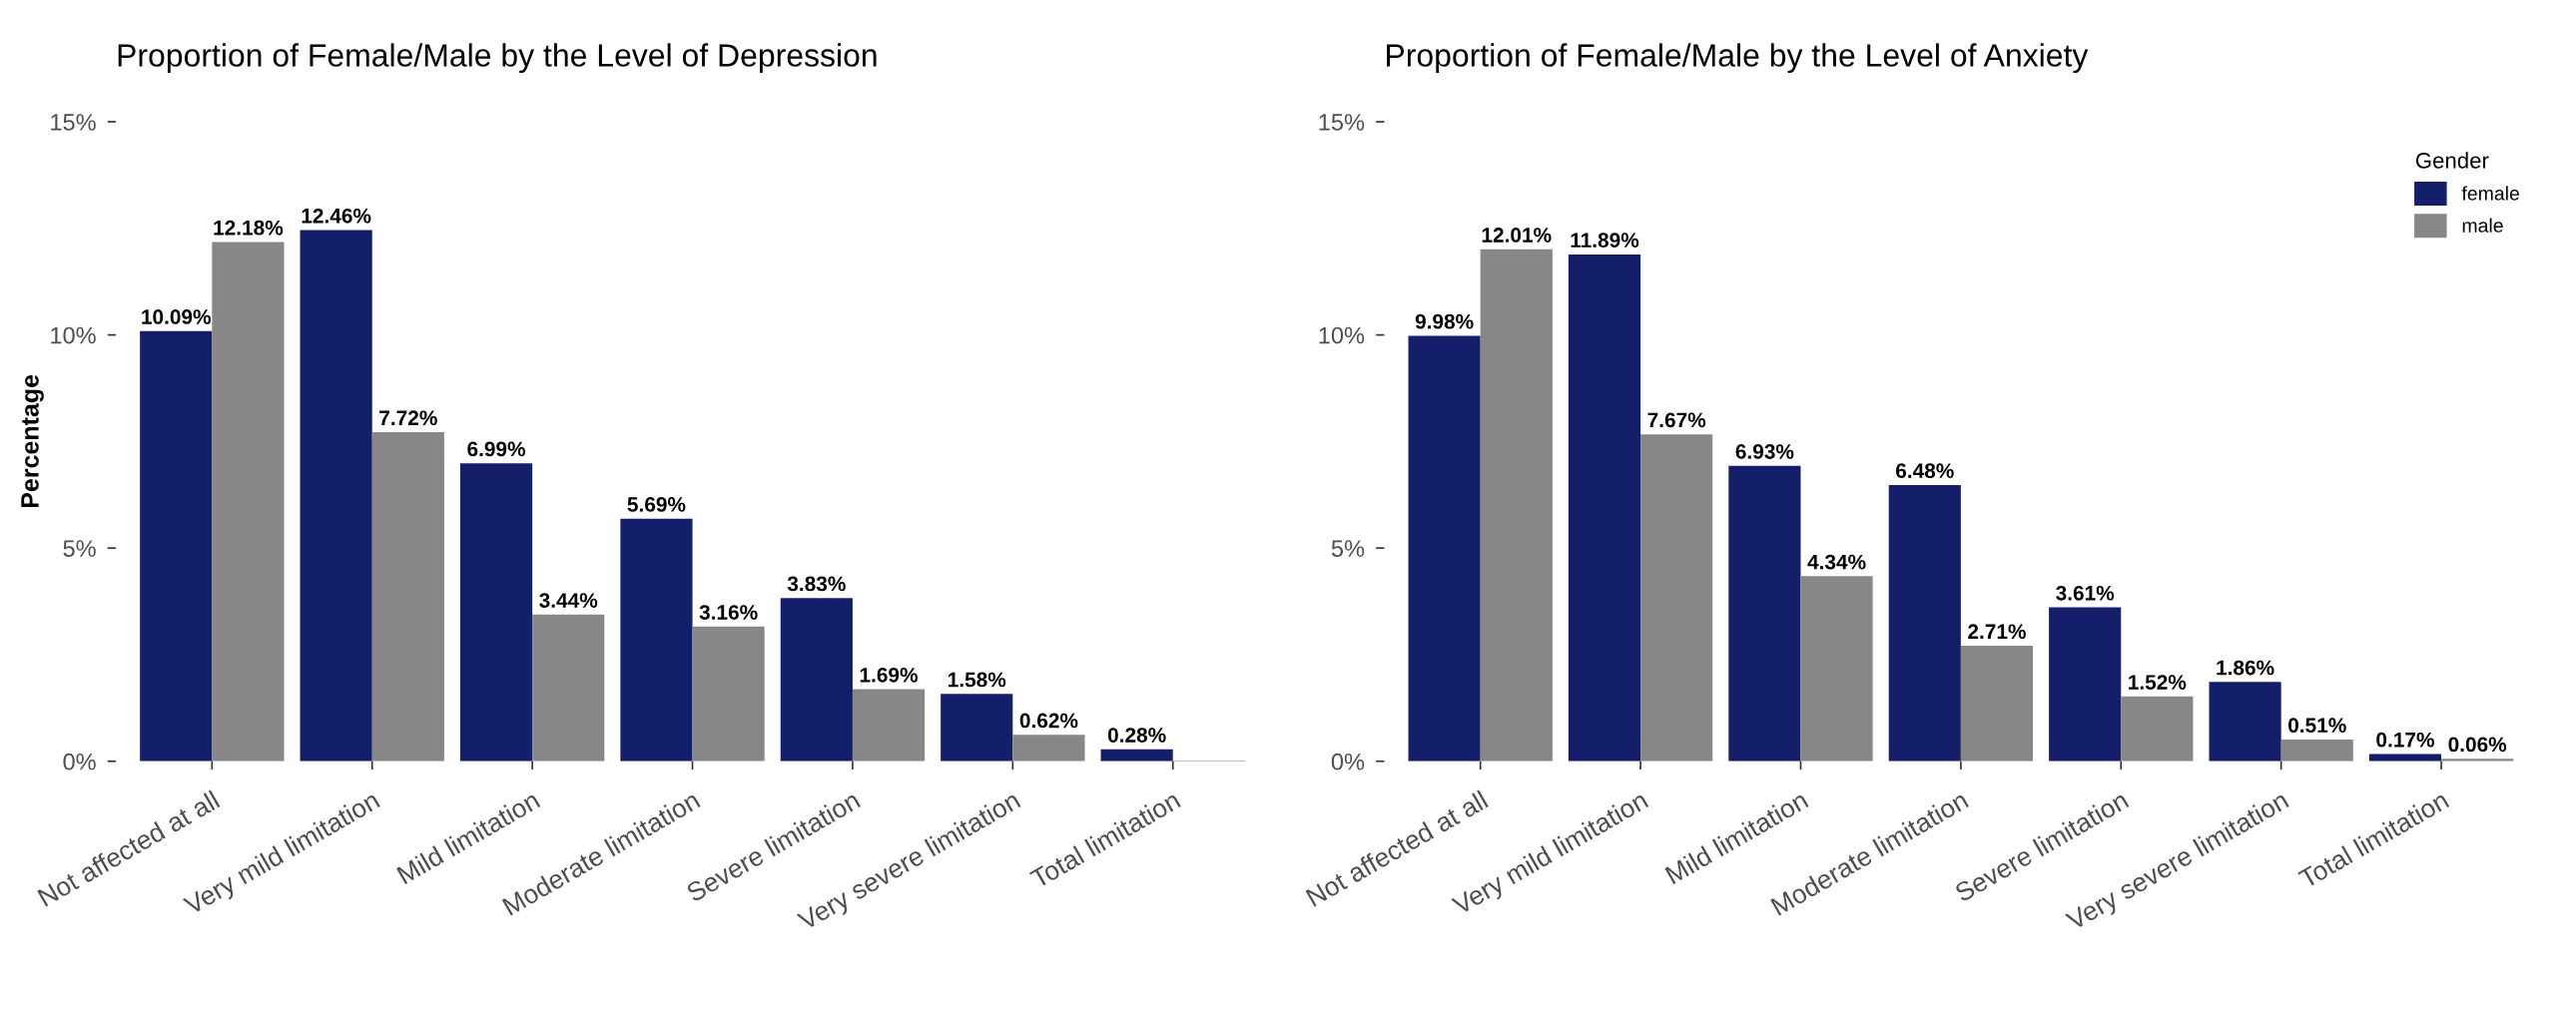 The image size is (2576, 1015). I want to click on legend-label: female, so click(2490, 193).